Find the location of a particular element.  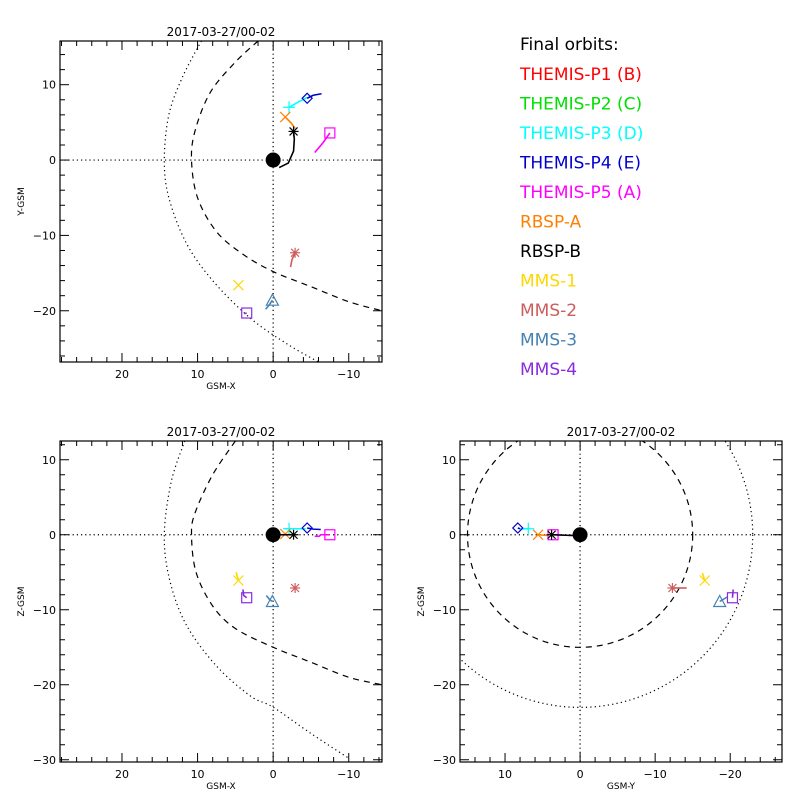

legend-item: RBSP-B is located at coordinates (550, 252).